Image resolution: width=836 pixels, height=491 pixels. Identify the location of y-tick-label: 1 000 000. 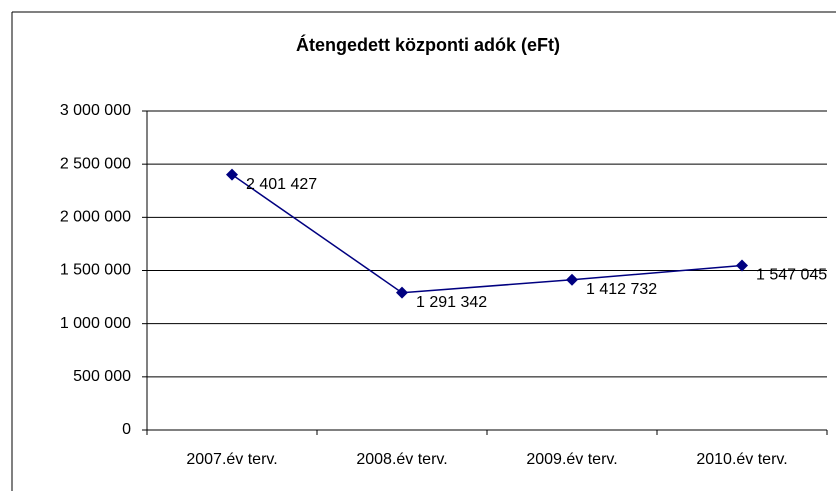
(95, 323).